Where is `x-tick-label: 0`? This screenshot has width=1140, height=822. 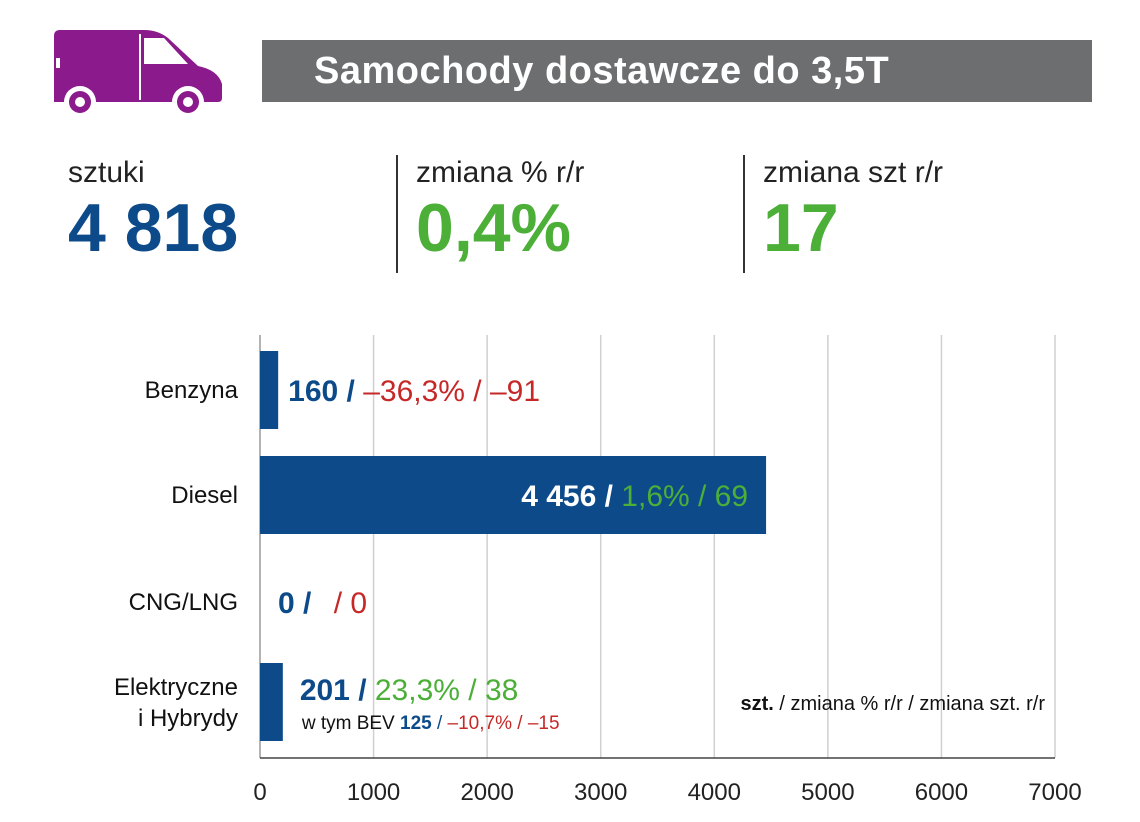
x-tick-label: 0 is located at coordinates (259, 792).